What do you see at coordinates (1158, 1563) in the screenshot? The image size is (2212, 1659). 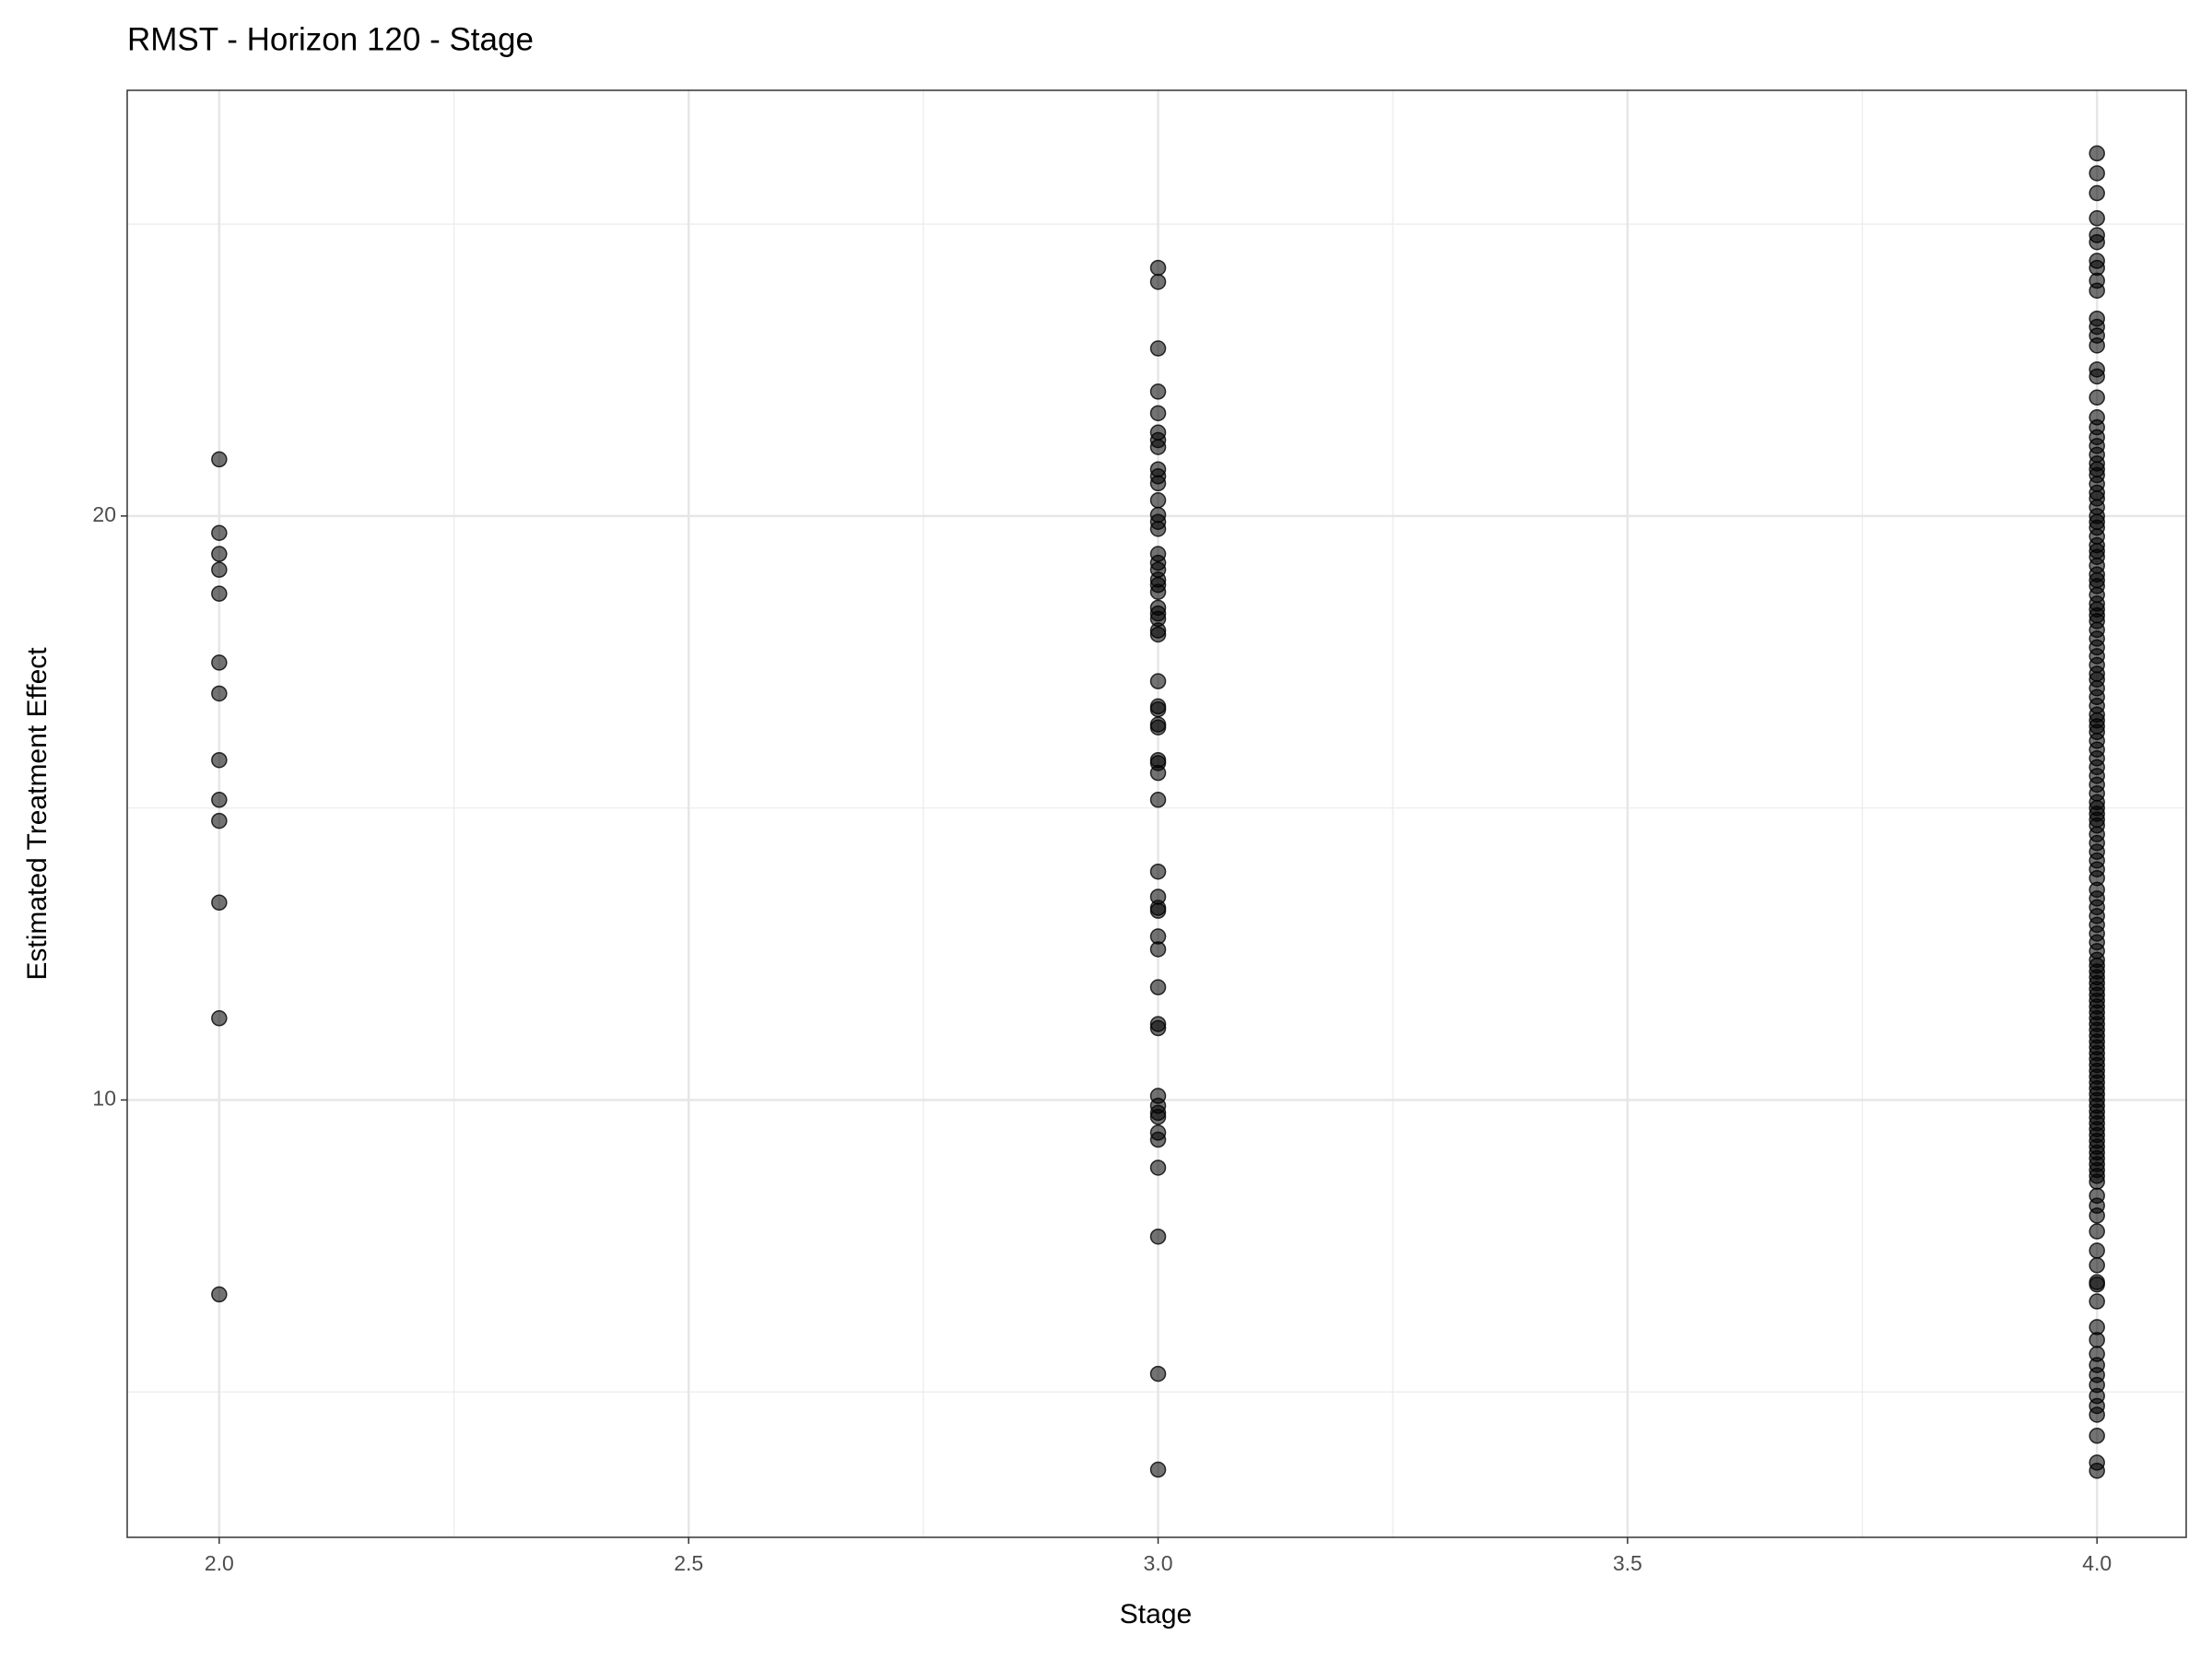 I see `x-tick-label: 3.0` at bounding box center [1158, 1563].